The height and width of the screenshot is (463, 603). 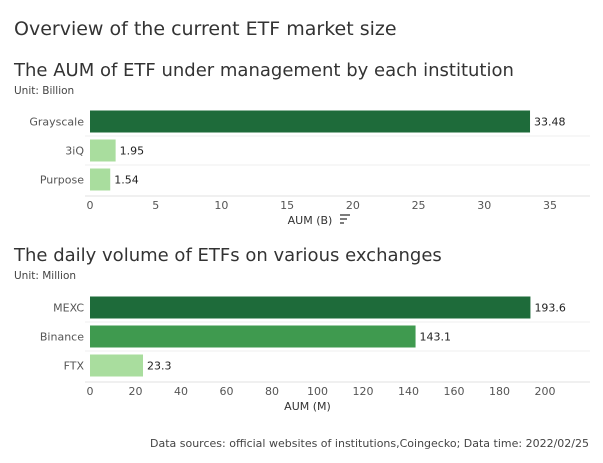 What do you see at coordinates (287, 205) in the screenshot?
I see `x-tick-label: 15` at bounding box center [287, 205].